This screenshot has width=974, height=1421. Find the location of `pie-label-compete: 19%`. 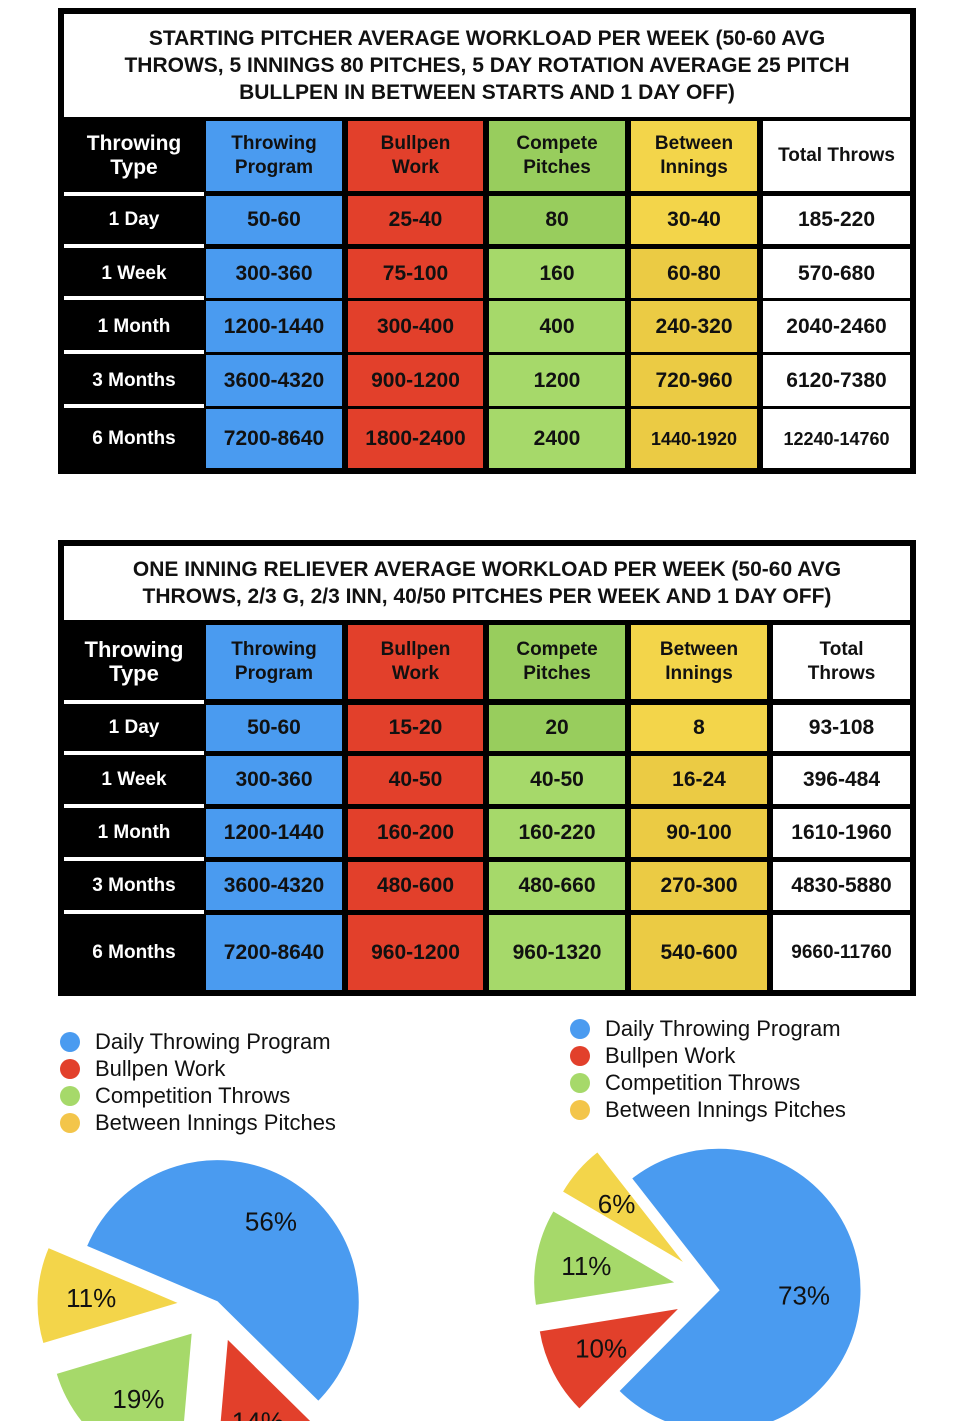

pie-label-compete: 19% is located at coordinates (138, 1399).